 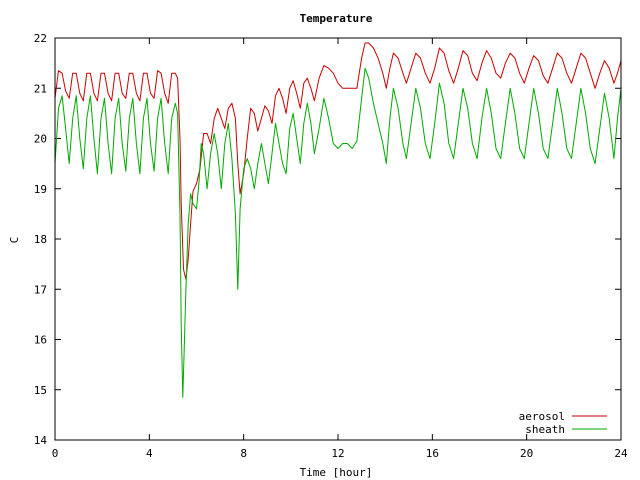 What do you see at coordinates (149, 453) in the screenshot?
I see `x-tick-label: 4` at bounding box center [149, 453].